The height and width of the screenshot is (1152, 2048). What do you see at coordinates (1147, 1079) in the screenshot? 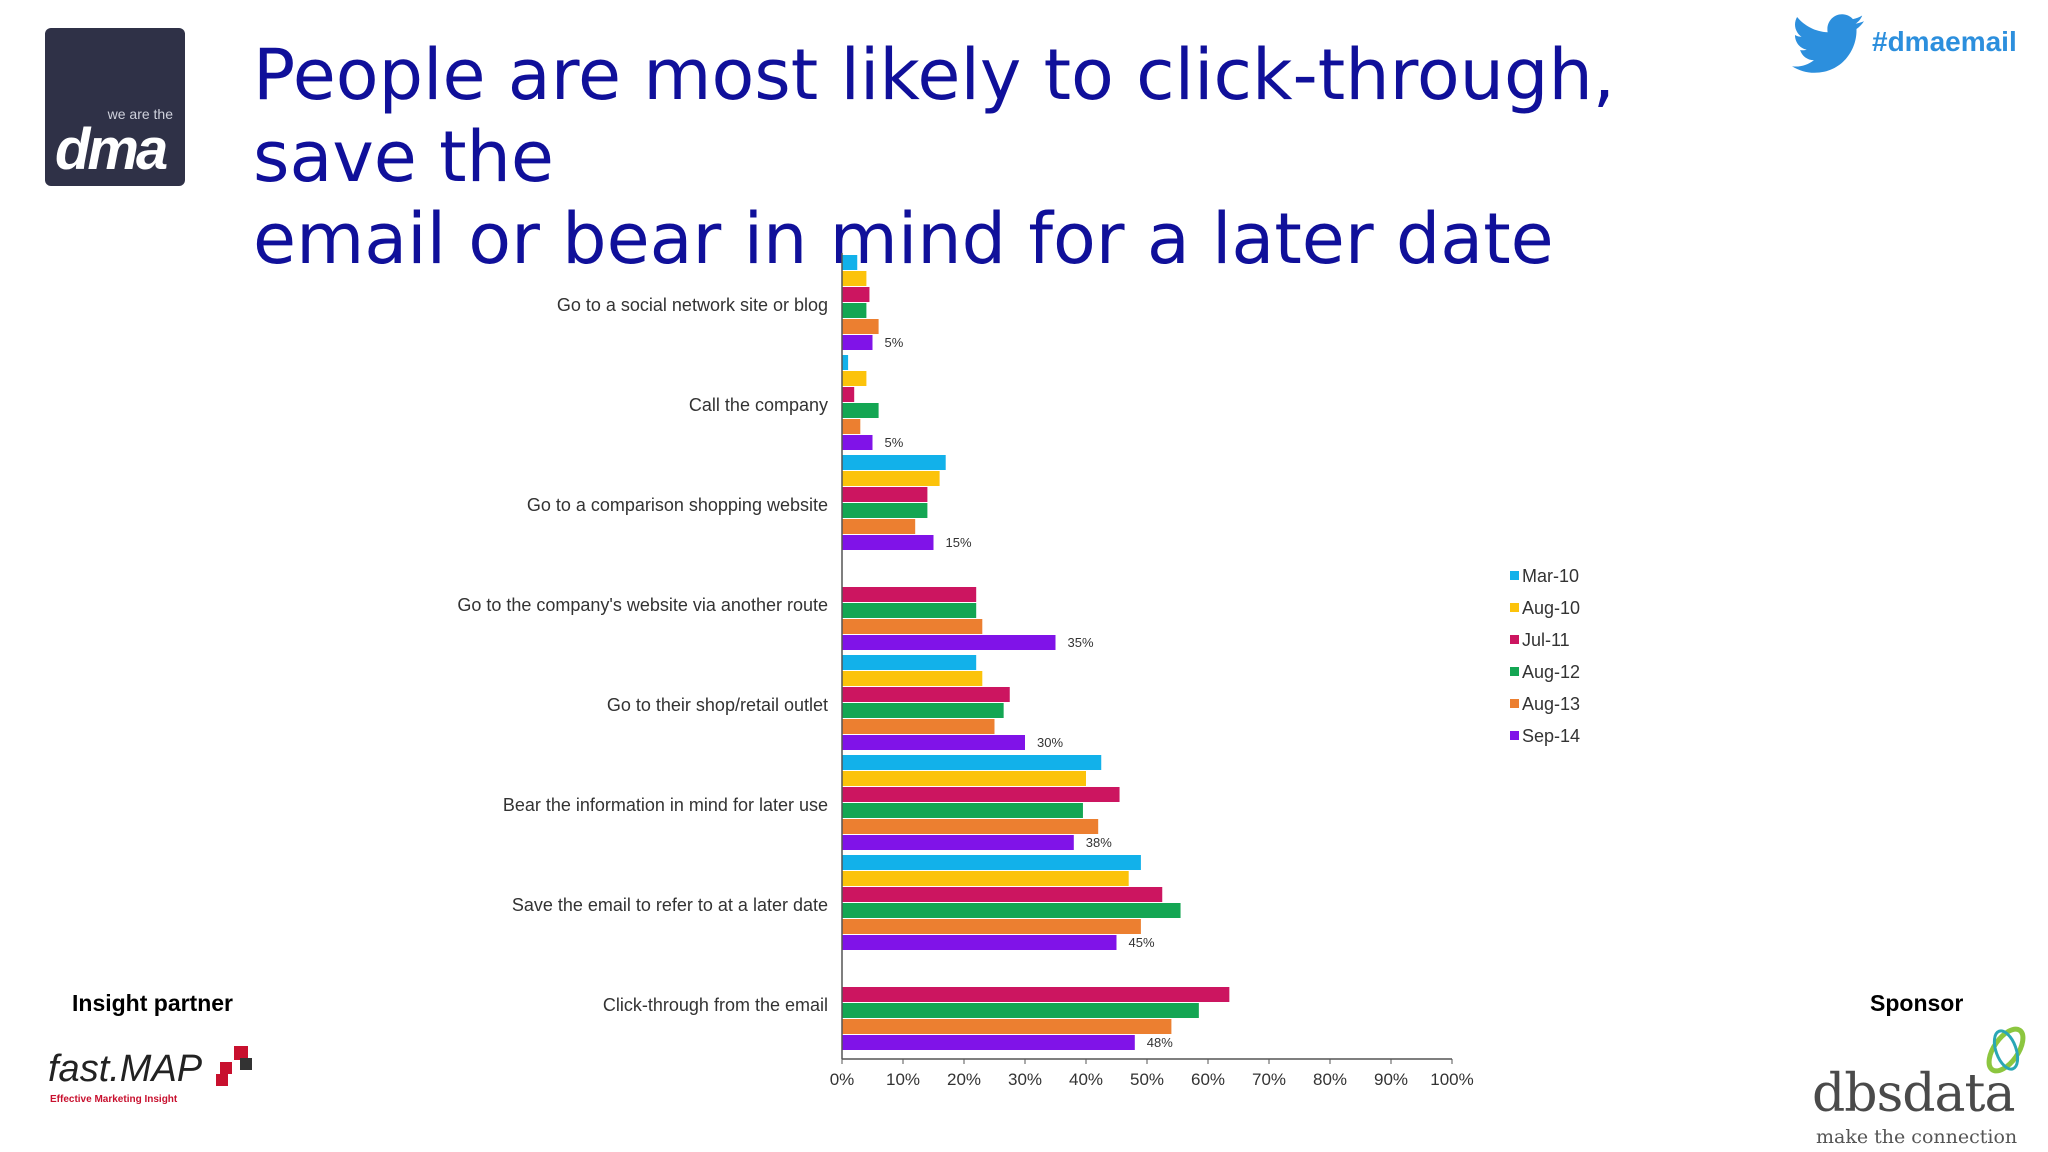
I see `x-tick-label: 50%` at bounding box center [1147, 1079].